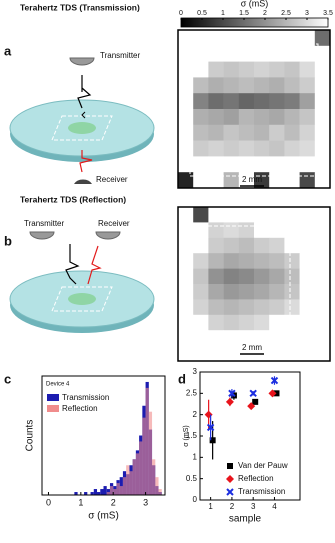  Describe the element at coordinates (182, 378) in the screenshot. I see `panel-label: d` at that location.